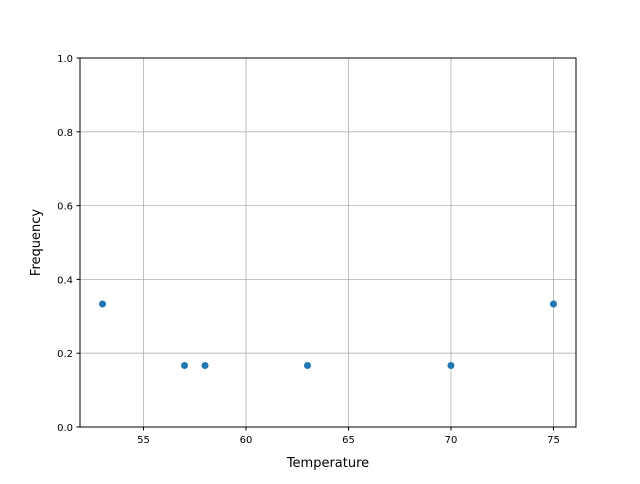 This screenshot has height=484, width=640. I want to click on y-tick-label: 0.4, so click(65, 280).